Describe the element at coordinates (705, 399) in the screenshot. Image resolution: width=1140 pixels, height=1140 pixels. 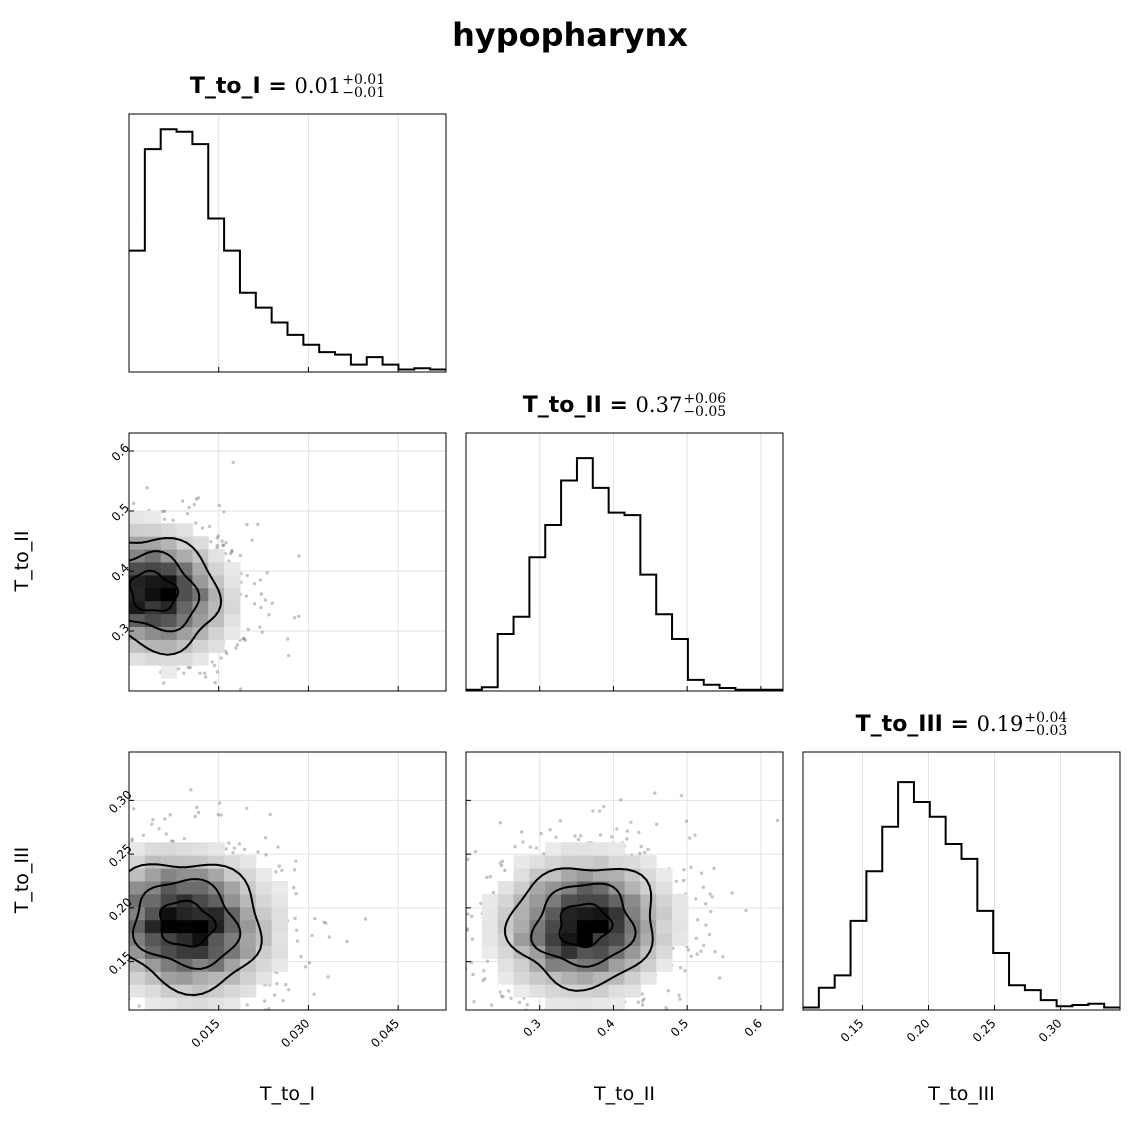
I see `param-plus: +0.06` at that location.